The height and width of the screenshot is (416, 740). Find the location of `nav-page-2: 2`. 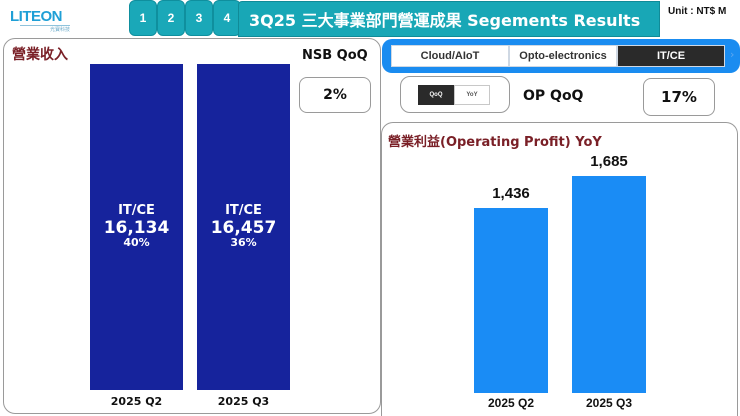

nav-page-2: 2 is located at coordinates (171, 18).